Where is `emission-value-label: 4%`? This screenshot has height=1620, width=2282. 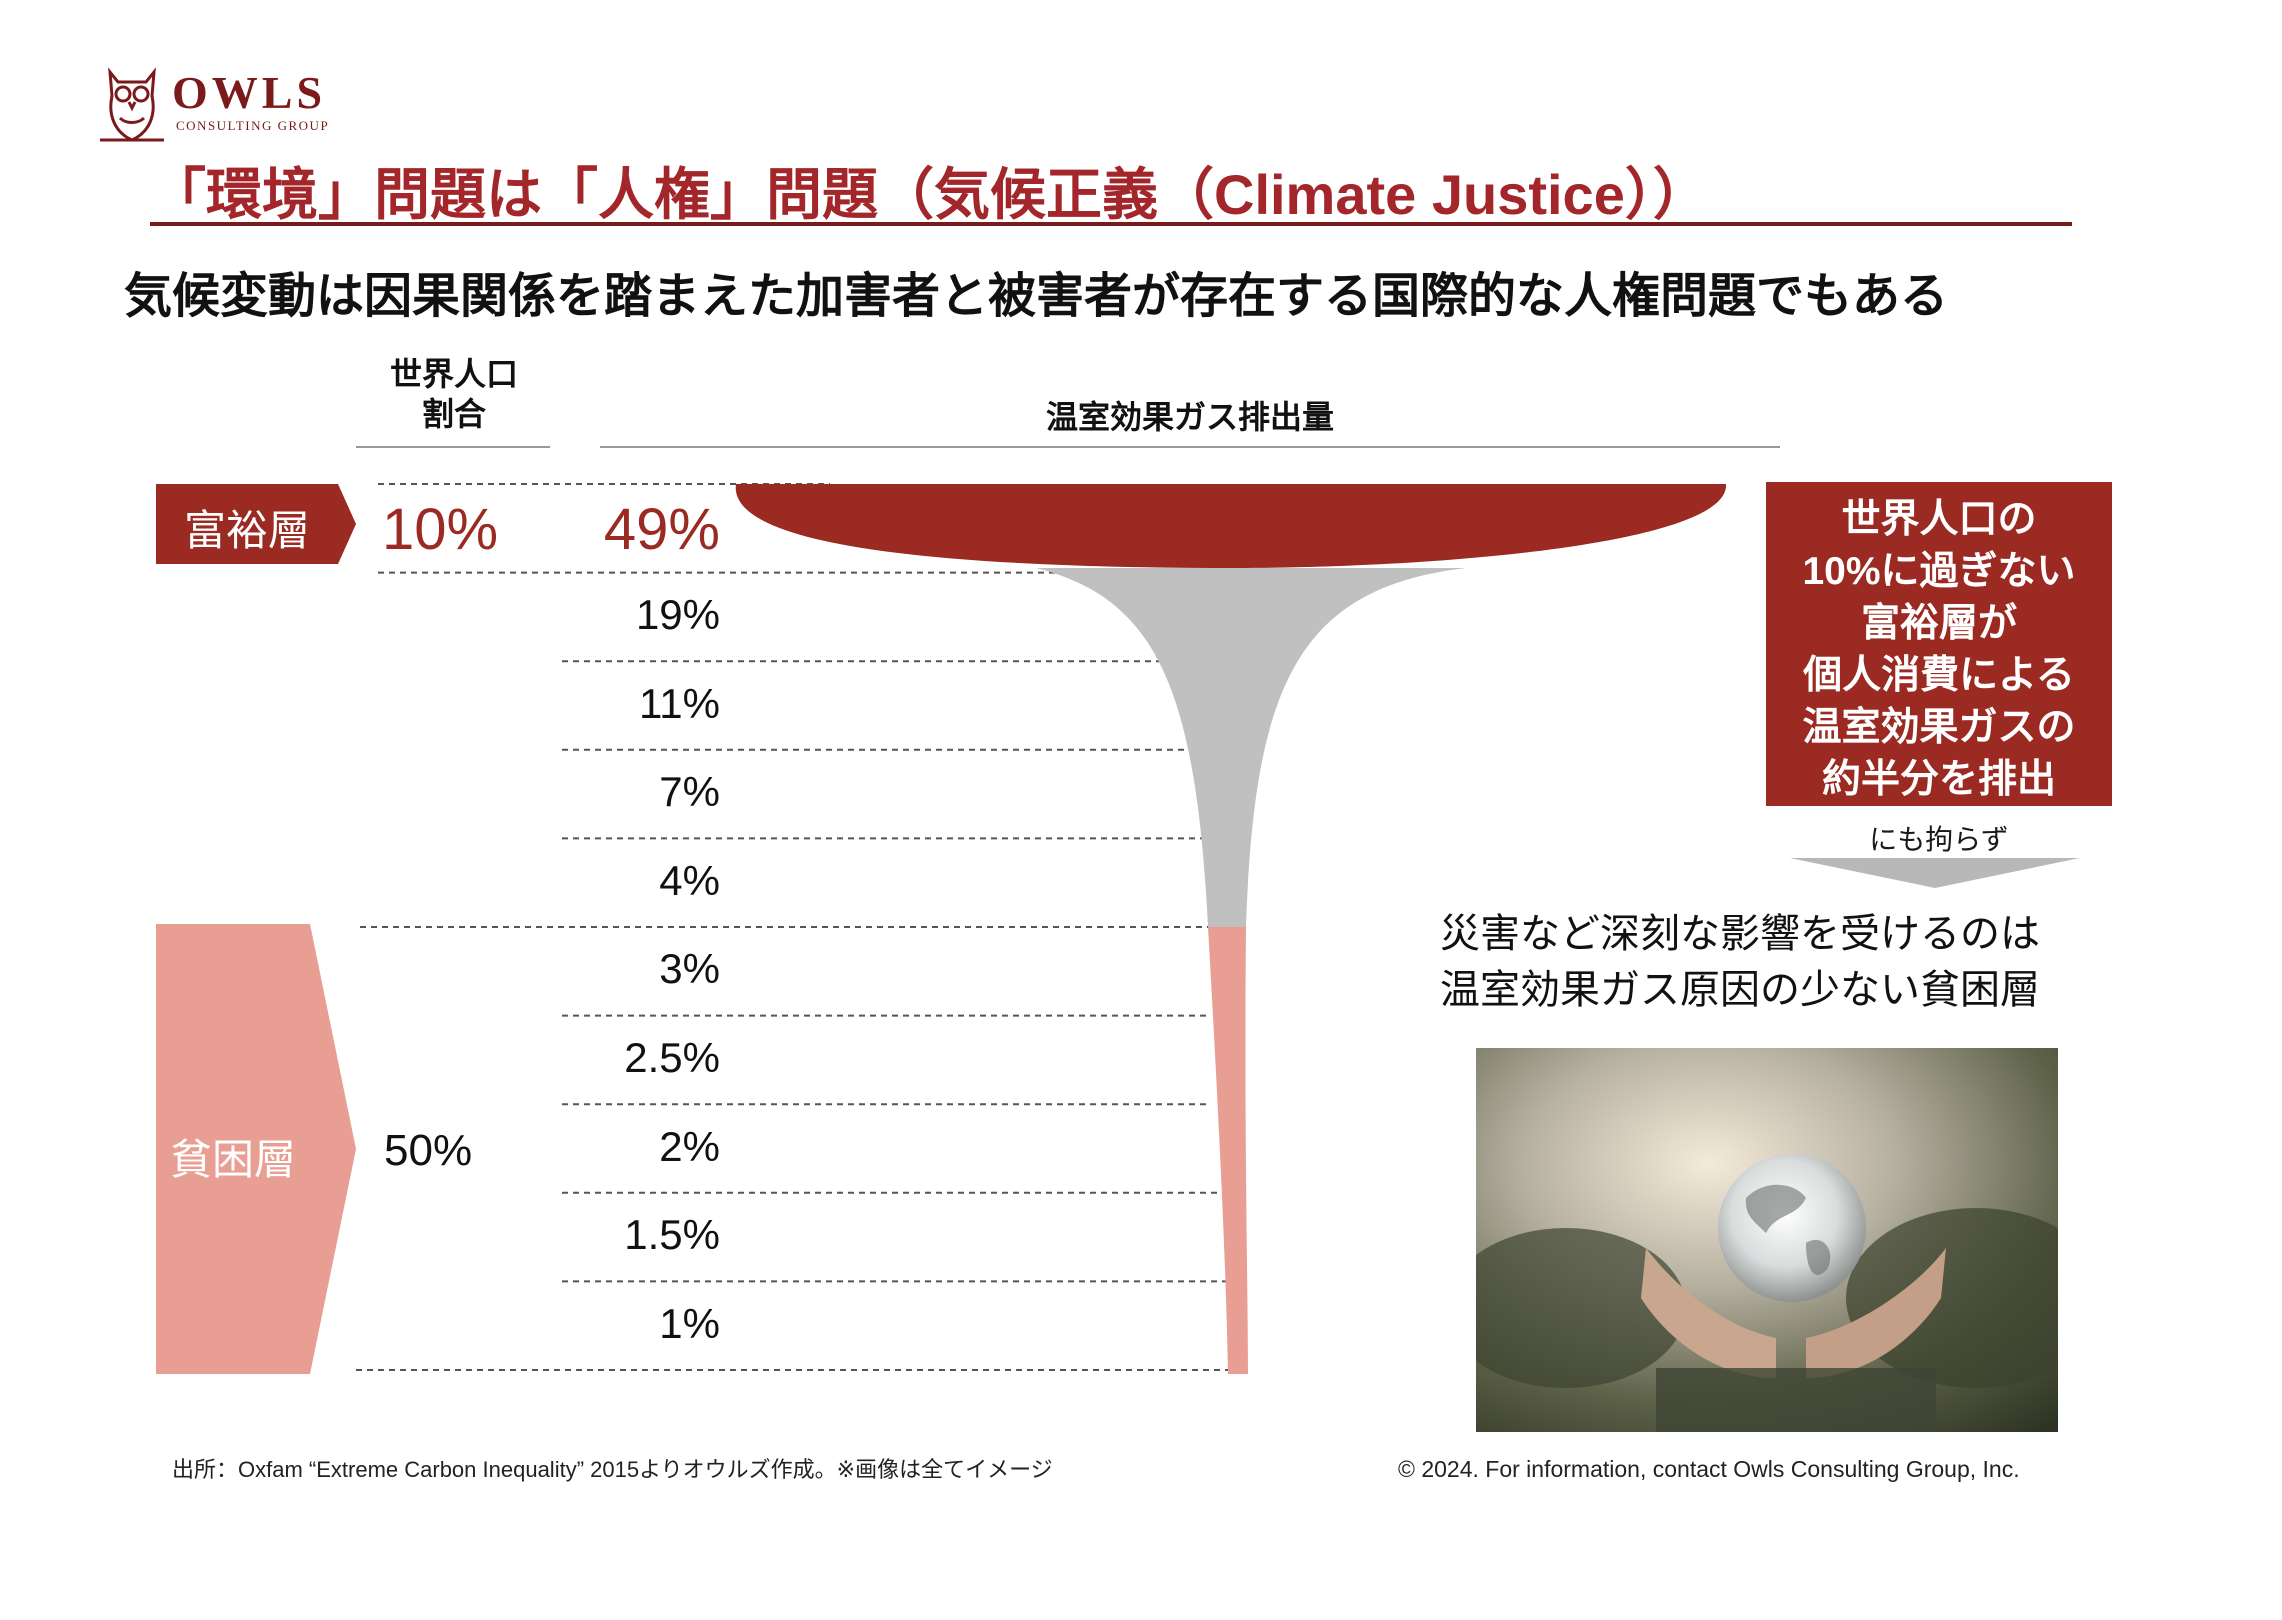 emission-value-label: 4% is located at coordinates (689, 880).